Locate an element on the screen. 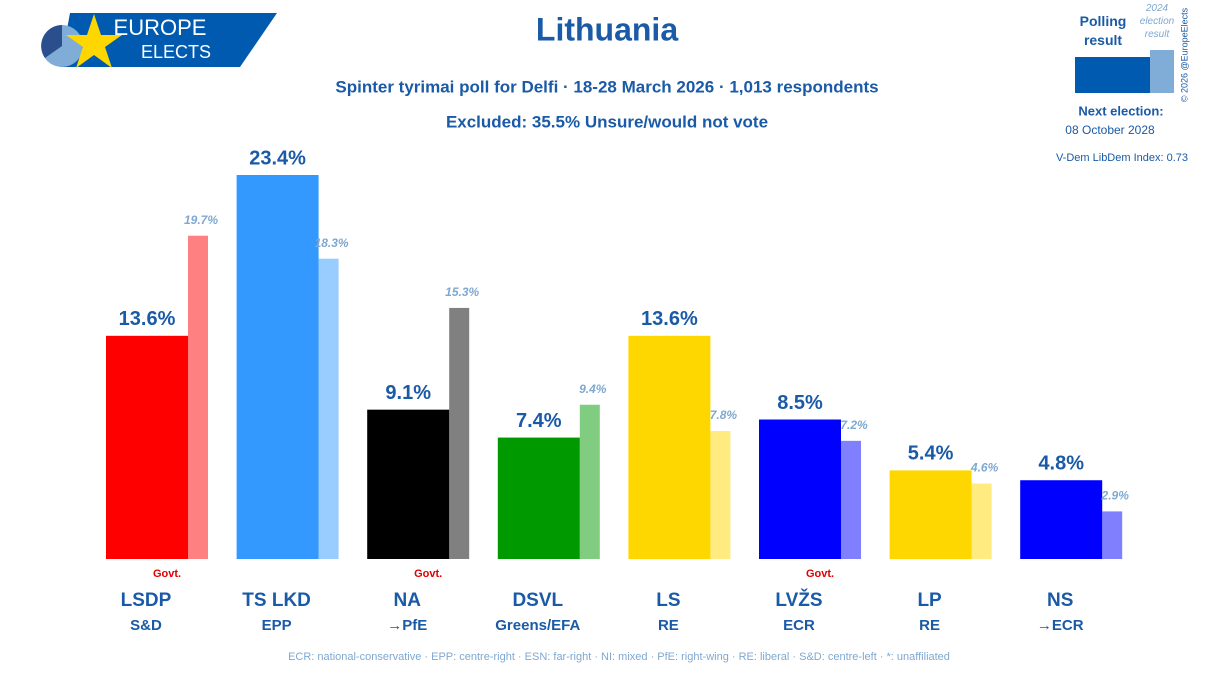 The image size is (1215, 700). value-label: 5.4% is located at coordinates (931, 454).